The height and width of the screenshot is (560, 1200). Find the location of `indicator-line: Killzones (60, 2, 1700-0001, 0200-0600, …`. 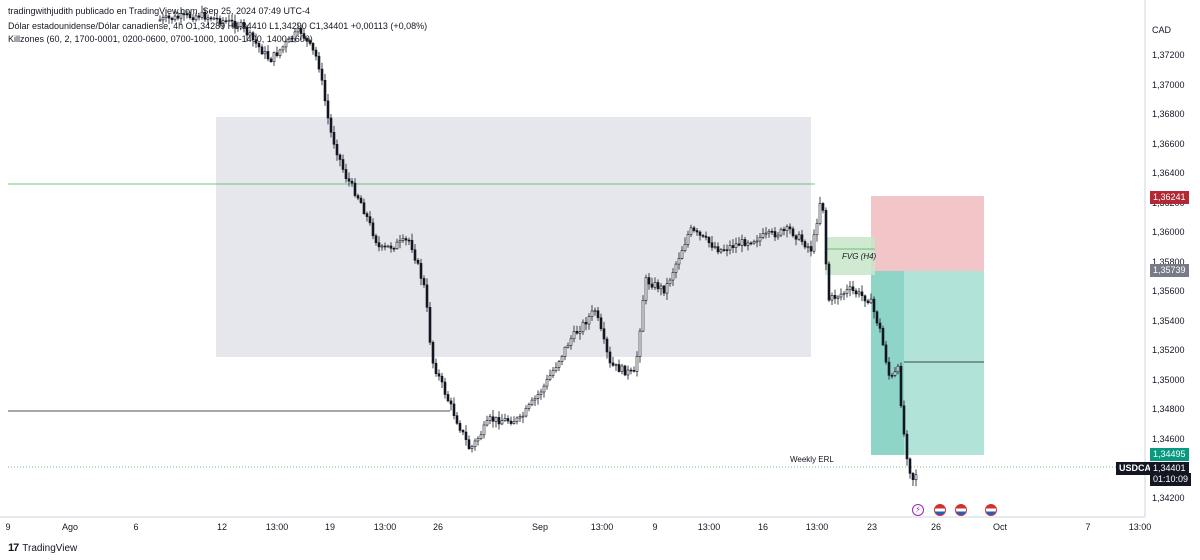

indicator-line: Killzones (60, 2, 1700-0001, 0200-0600, … is located at coordinates (160, 39).